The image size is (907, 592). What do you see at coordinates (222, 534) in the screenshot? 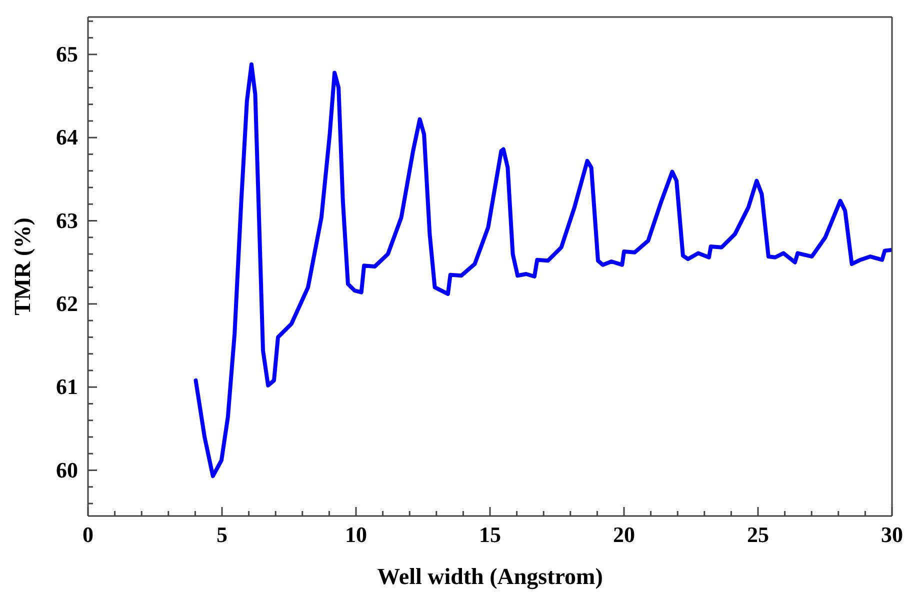
I see `x-tick-label: 5` at bounding box center [222, 534].